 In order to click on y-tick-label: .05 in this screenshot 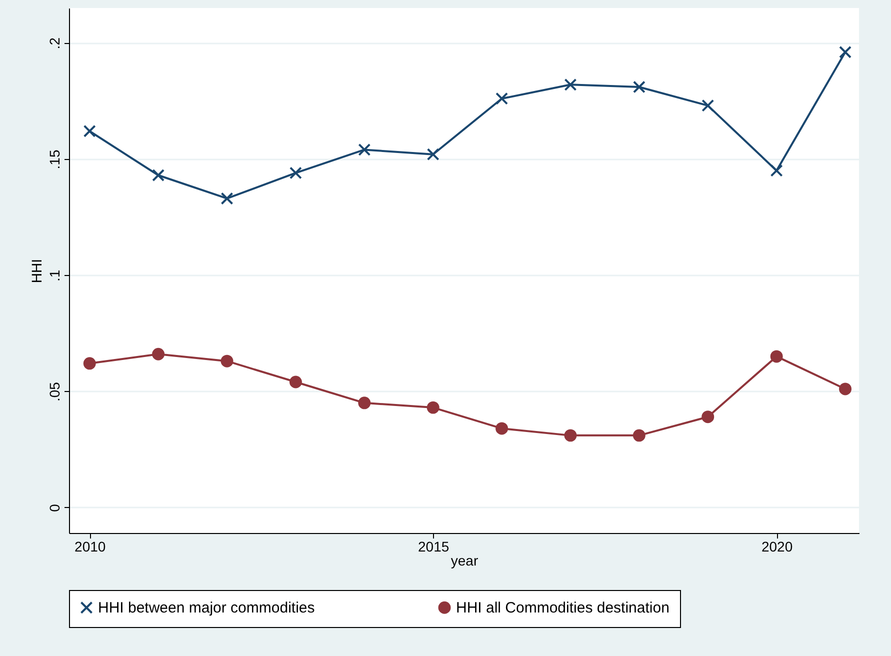, I will do `click(54, 392)`.